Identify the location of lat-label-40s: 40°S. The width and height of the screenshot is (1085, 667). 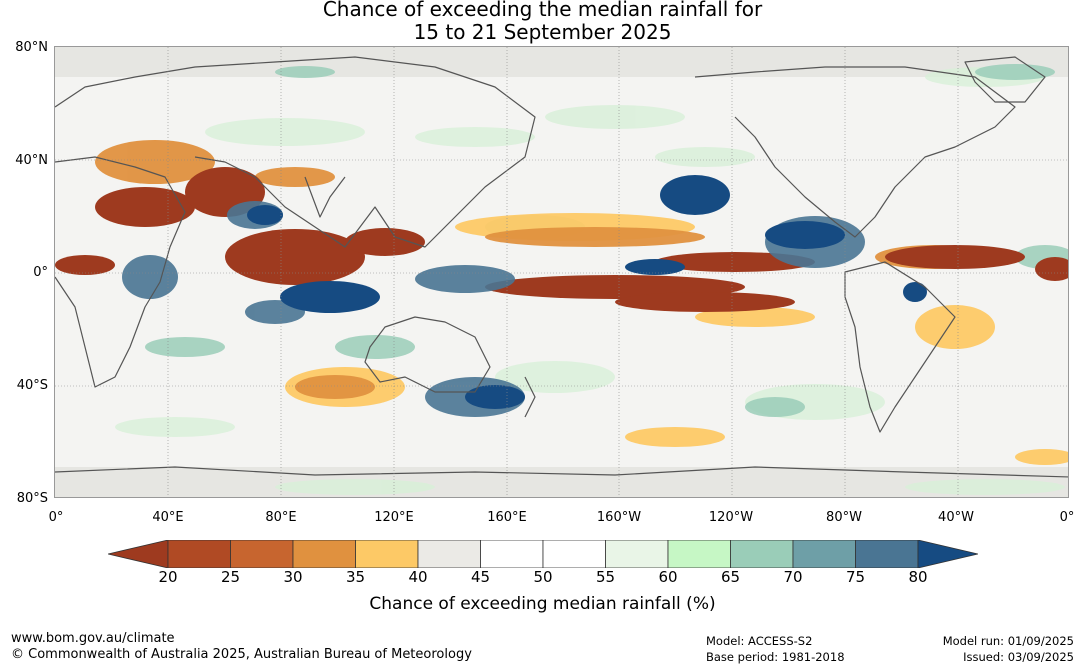
(32, 385).